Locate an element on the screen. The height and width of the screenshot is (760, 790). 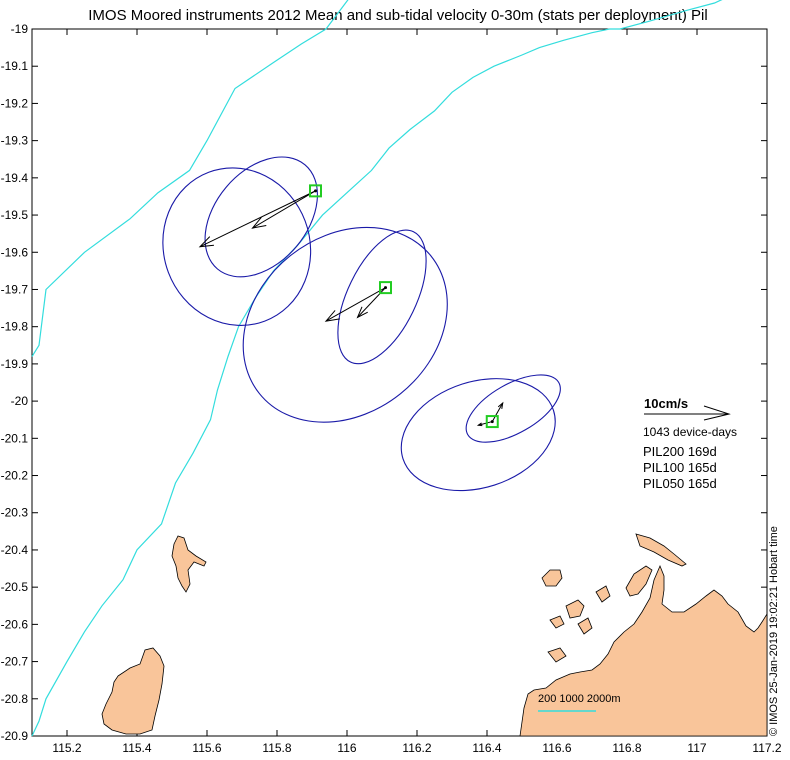
y-tick-label: -19 is located at coordinates (20, 29).